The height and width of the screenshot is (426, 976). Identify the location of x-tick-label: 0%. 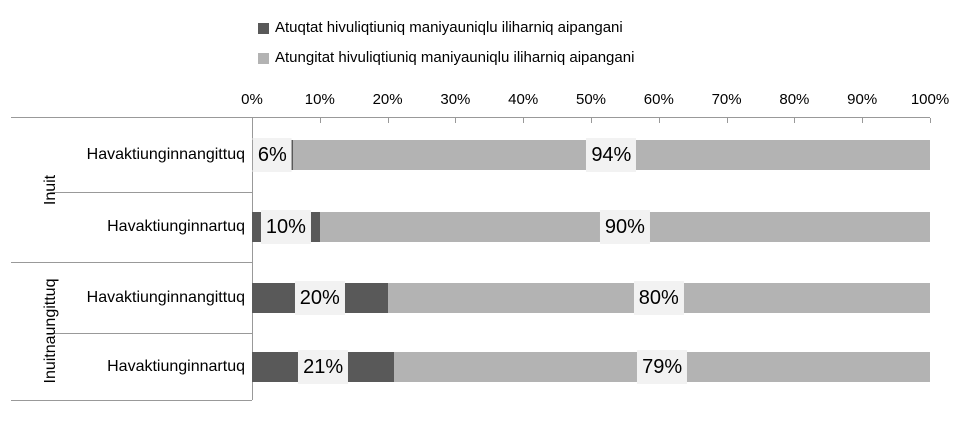
(252, 99).